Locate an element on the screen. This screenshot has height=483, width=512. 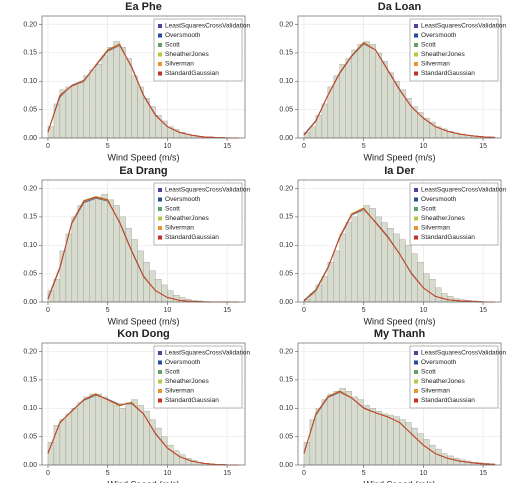
panel-title: Ia Der is located at coordinates (399, 171).